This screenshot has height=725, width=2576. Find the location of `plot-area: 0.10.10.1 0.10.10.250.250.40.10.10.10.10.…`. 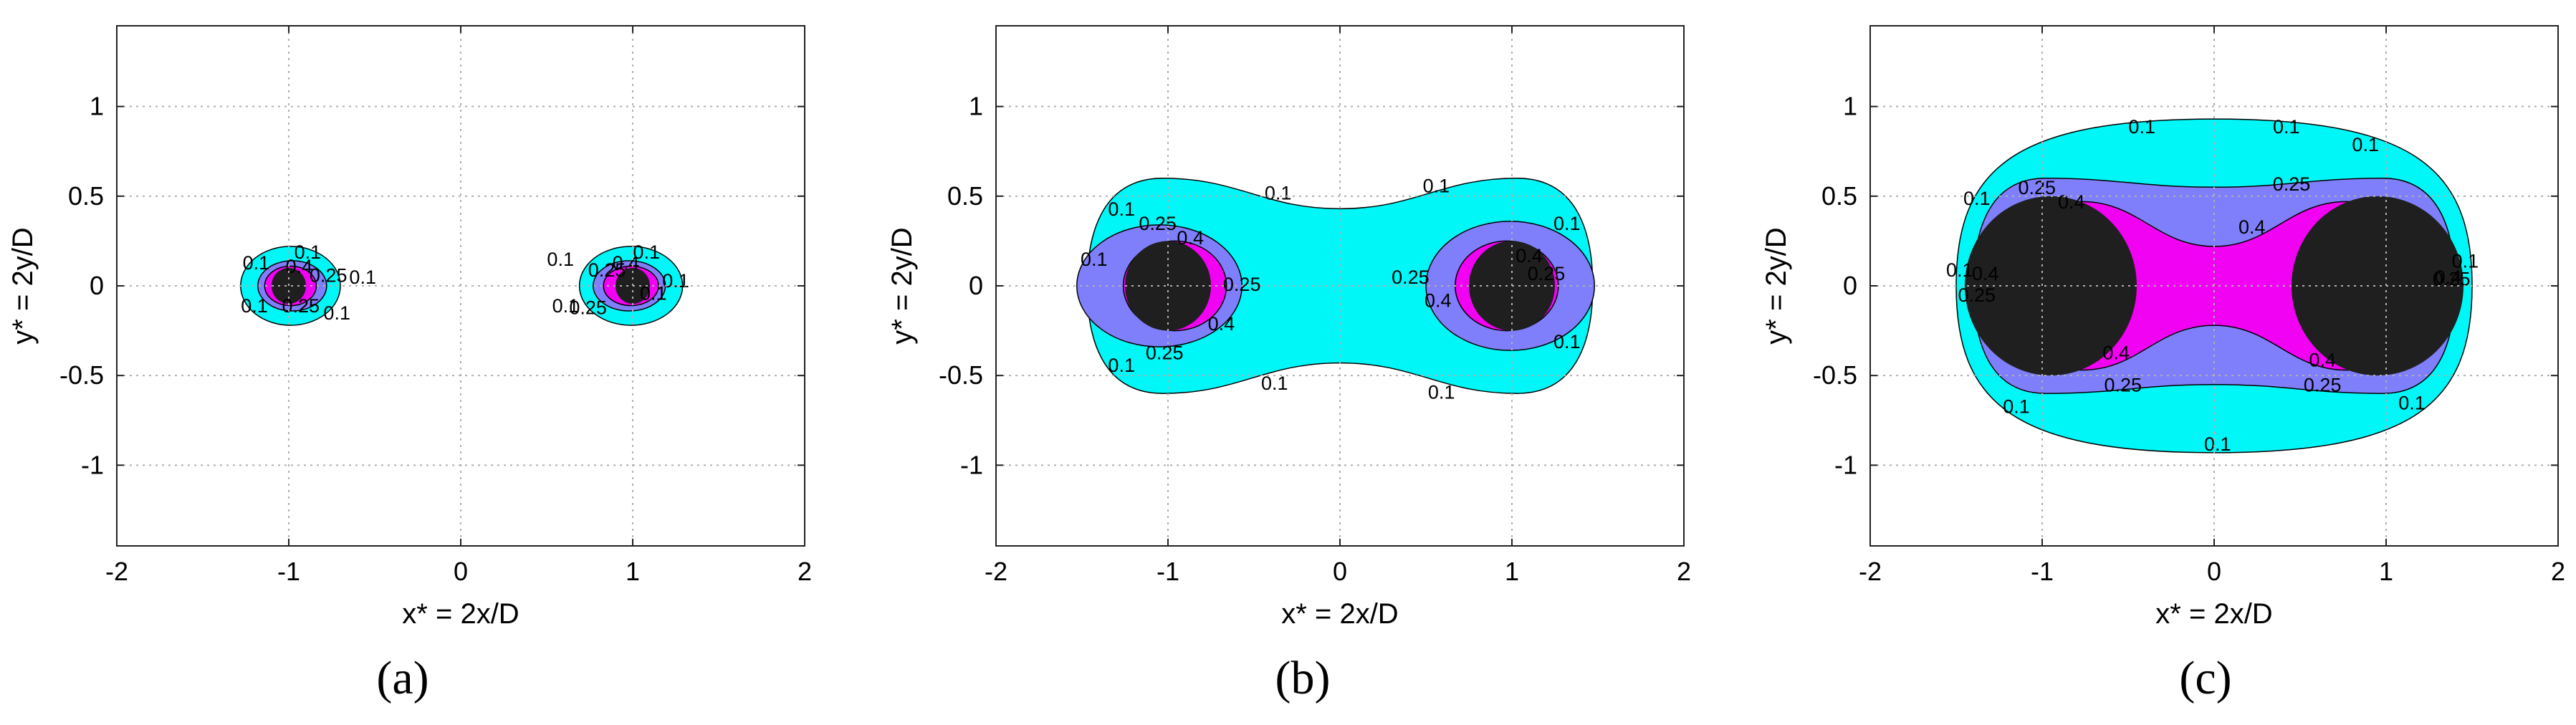

plot-area: 0.10.10.1 0.10.10.250.250.40.10.10.10.10.… is located at coordinates (464, 283).